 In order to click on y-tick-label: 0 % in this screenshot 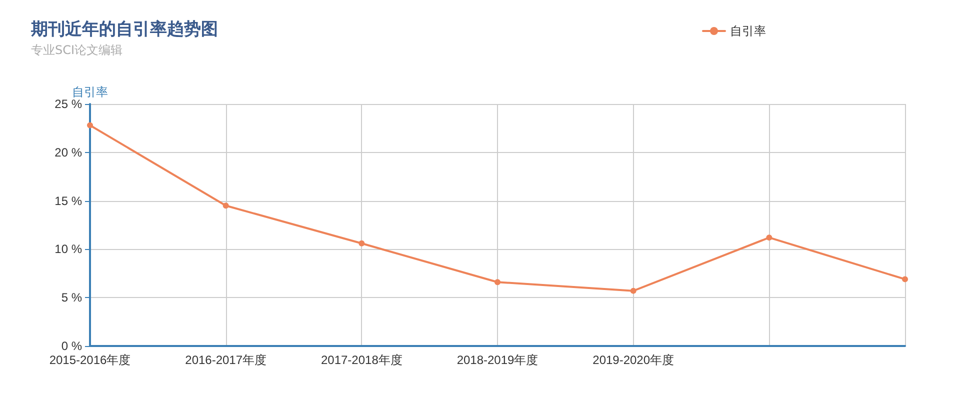, I will do `click(71, 346)`.